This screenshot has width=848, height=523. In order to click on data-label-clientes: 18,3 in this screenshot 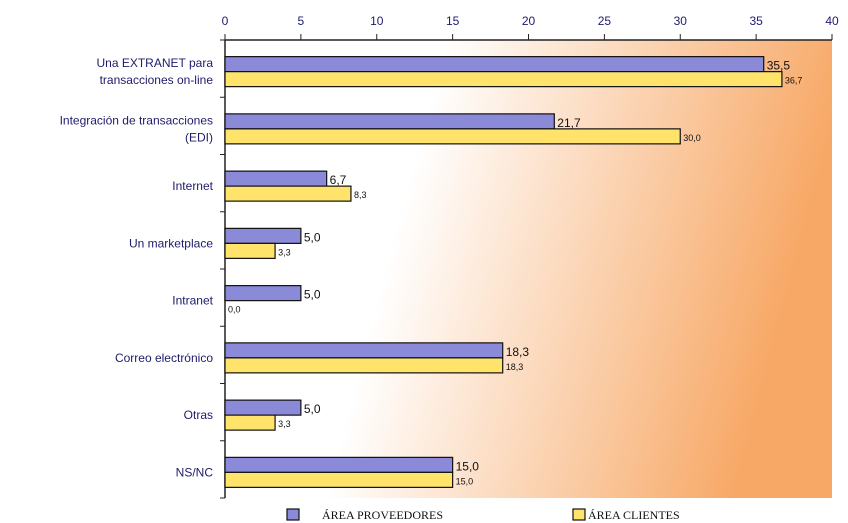, I will do `click(515, 367)`.